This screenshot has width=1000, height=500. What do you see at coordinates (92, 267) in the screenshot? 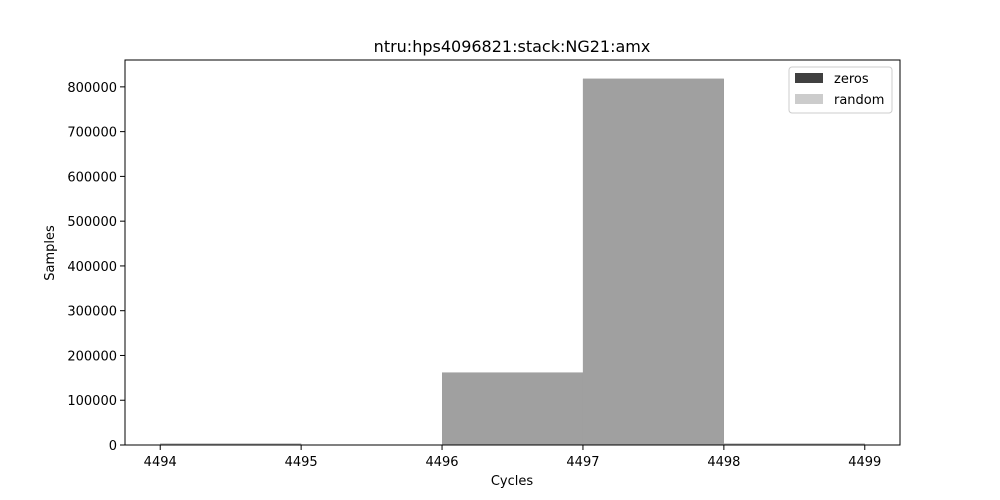
I see `y-tick-label-4: 400000` at bounding box center [92, 267].